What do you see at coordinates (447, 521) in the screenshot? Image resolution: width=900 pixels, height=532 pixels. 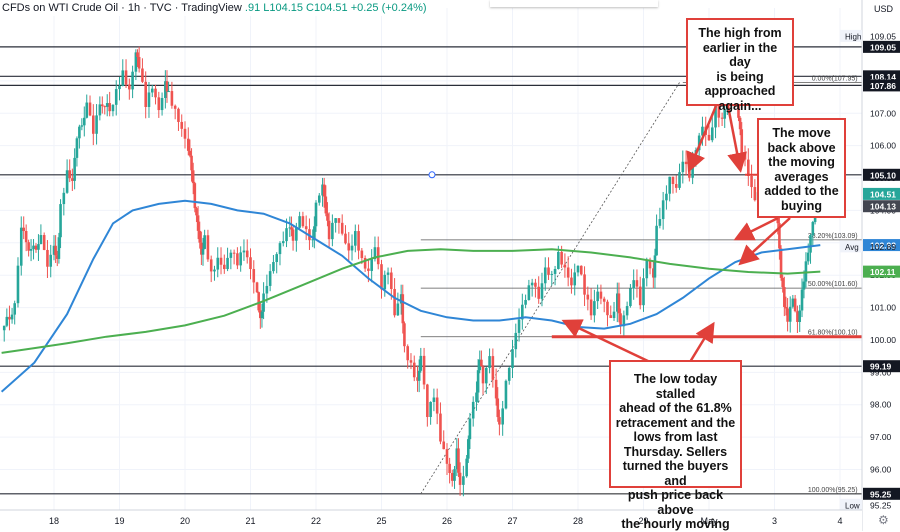 I see `time-tick-label: 26` at bounding box center [447, 521].